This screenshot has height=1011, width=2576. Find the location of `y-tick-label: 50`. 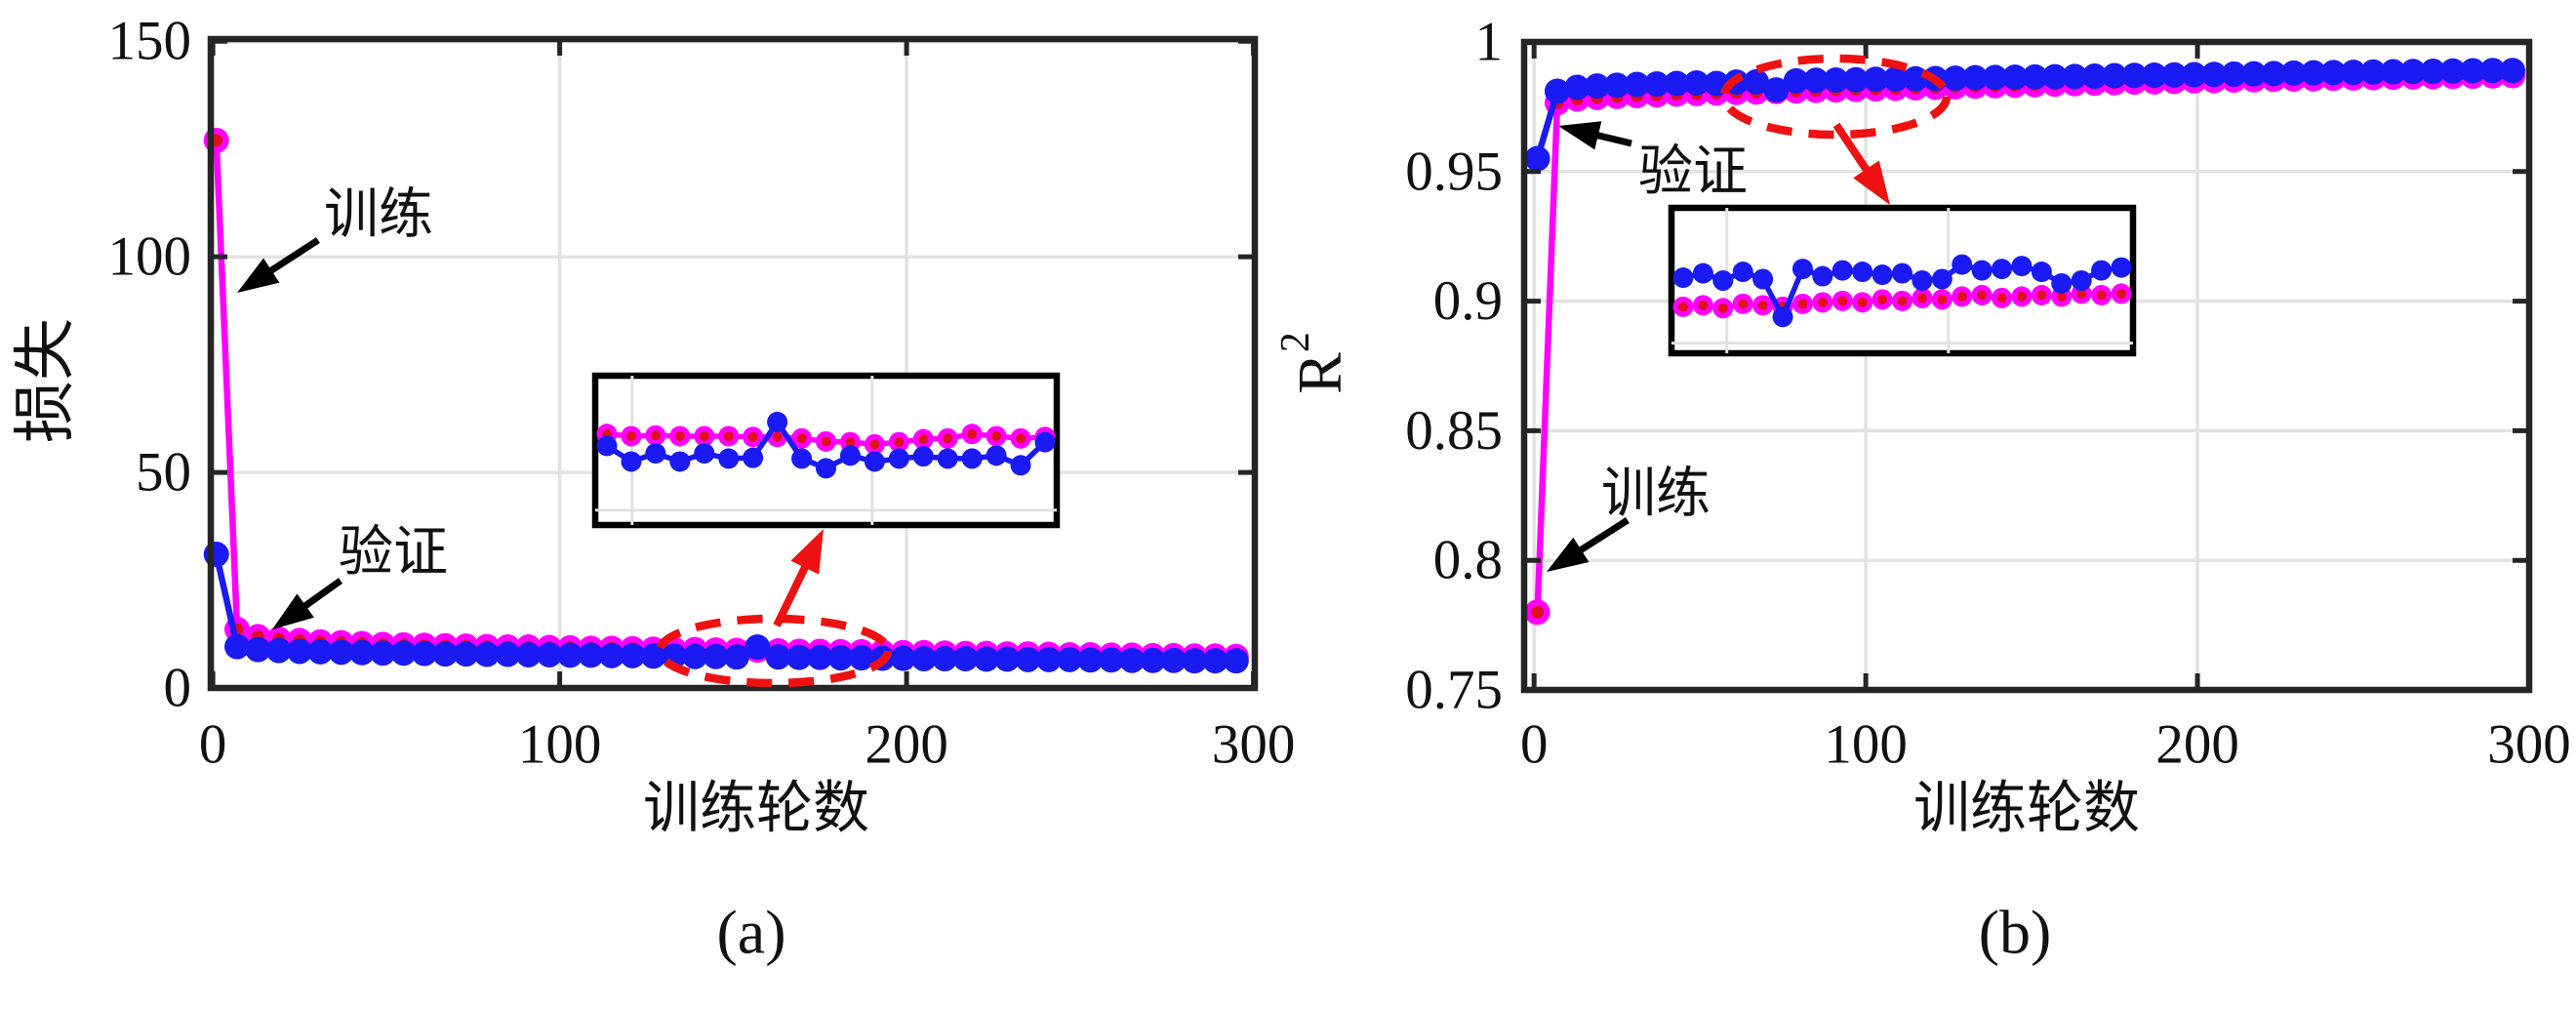

y-tick-label: 50 is located at coordinates (163, 473).